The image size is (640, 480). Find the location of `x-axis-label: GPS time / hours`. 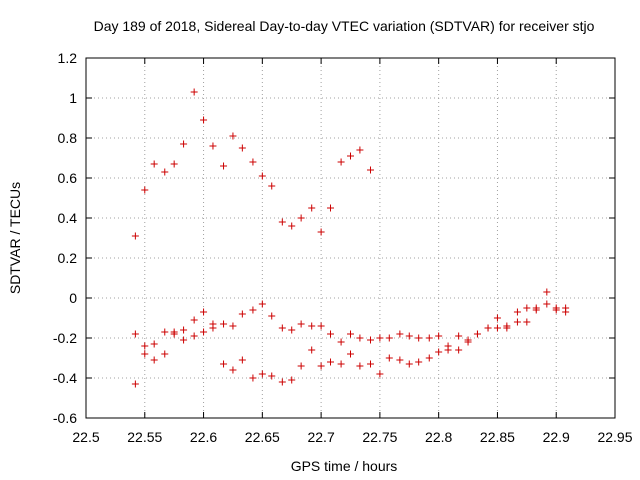

x-axis-label: GPS time / hours is located at coordinates (344, 466).